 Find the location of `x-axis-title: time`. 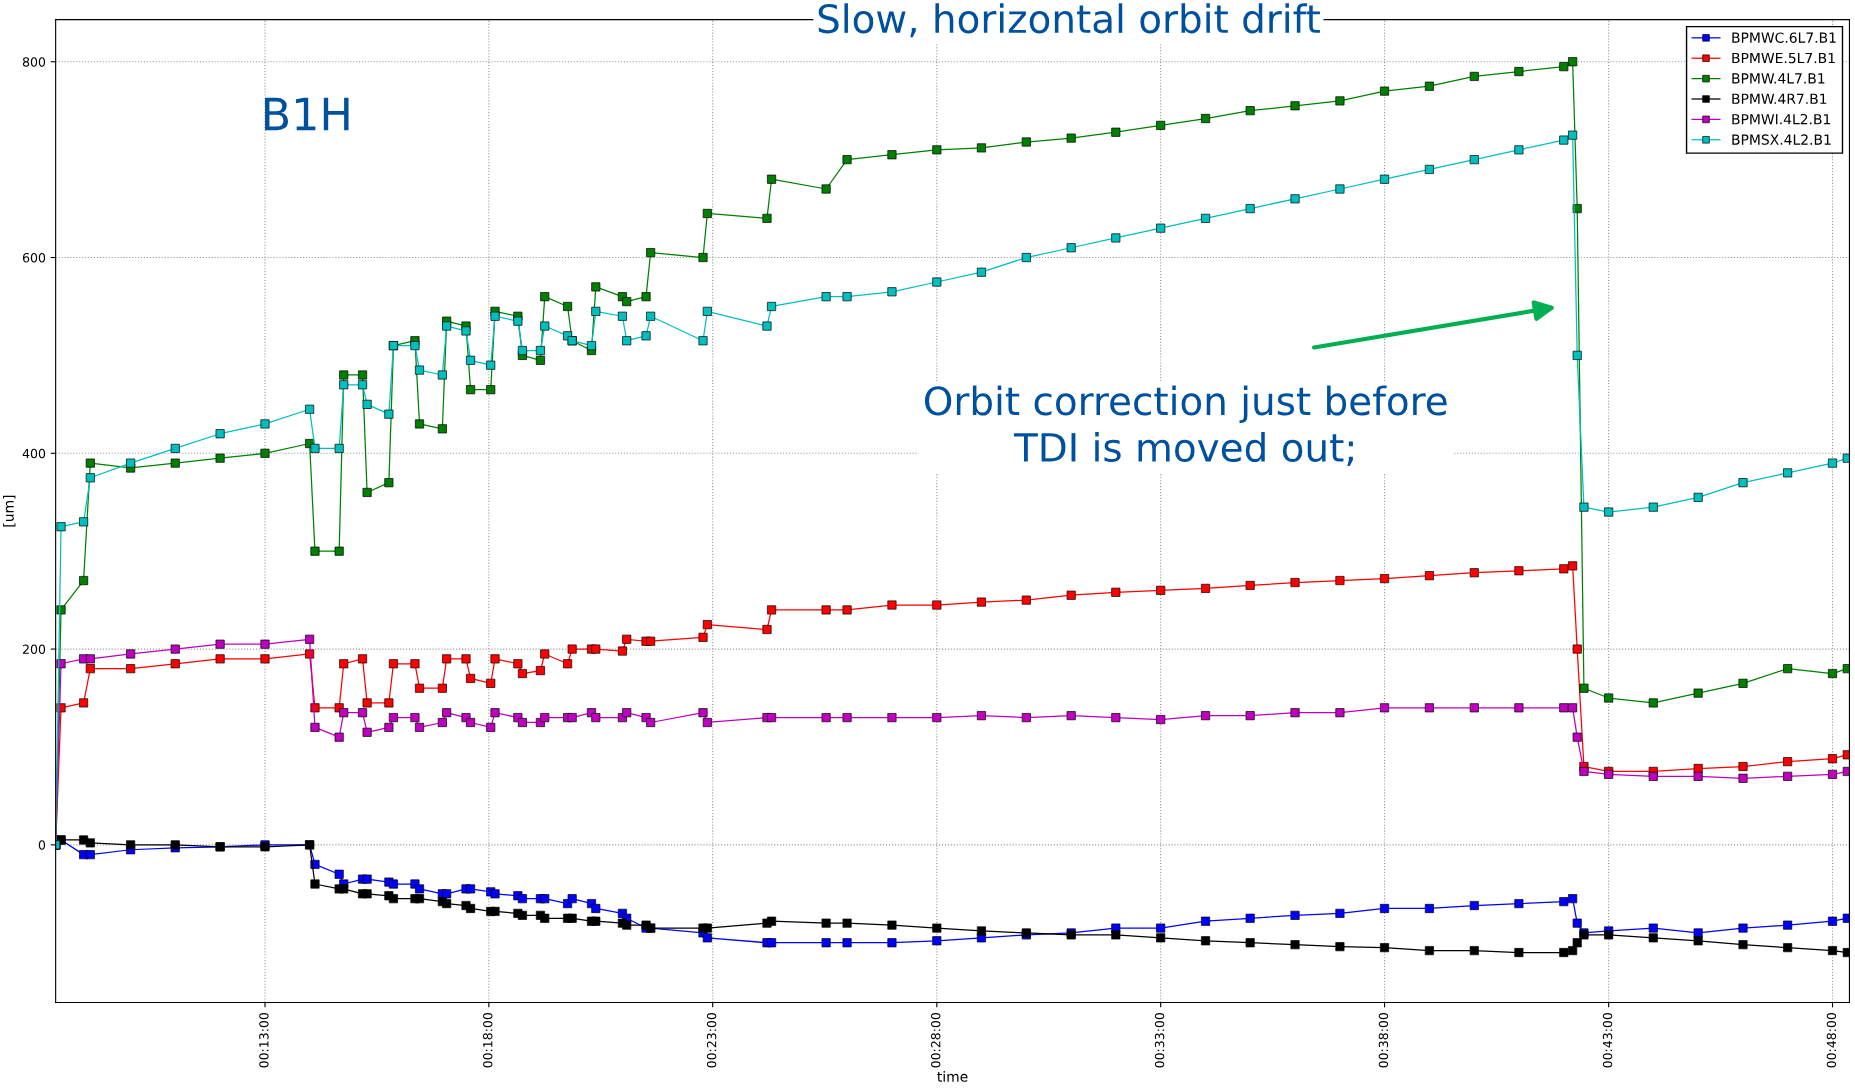

x-axis-title: time is located at coordinates (952, 1076).